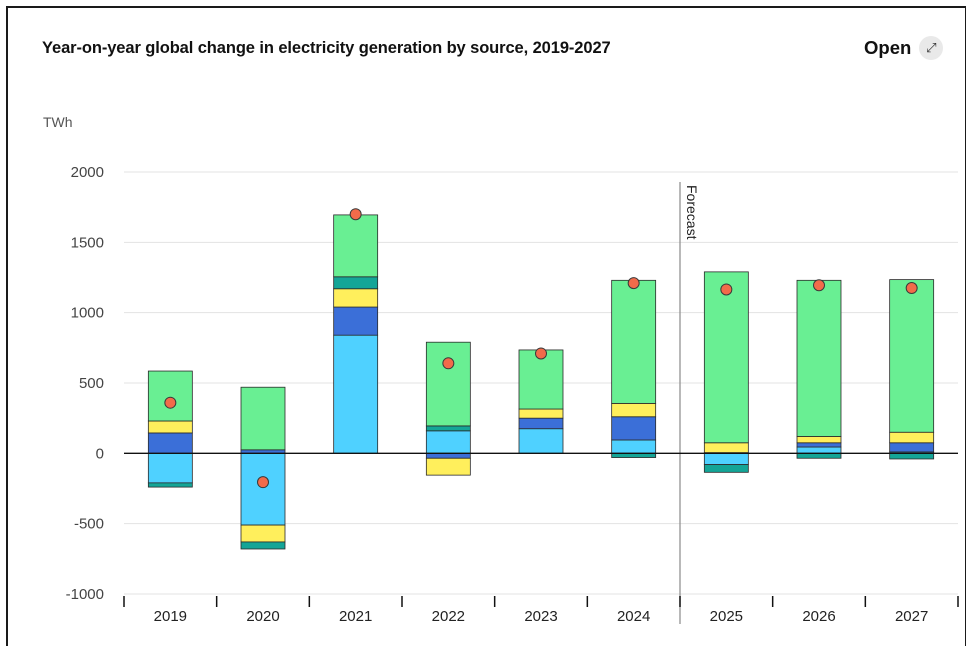  I want to click on y-tick-label: 2000, so click(87, 172).